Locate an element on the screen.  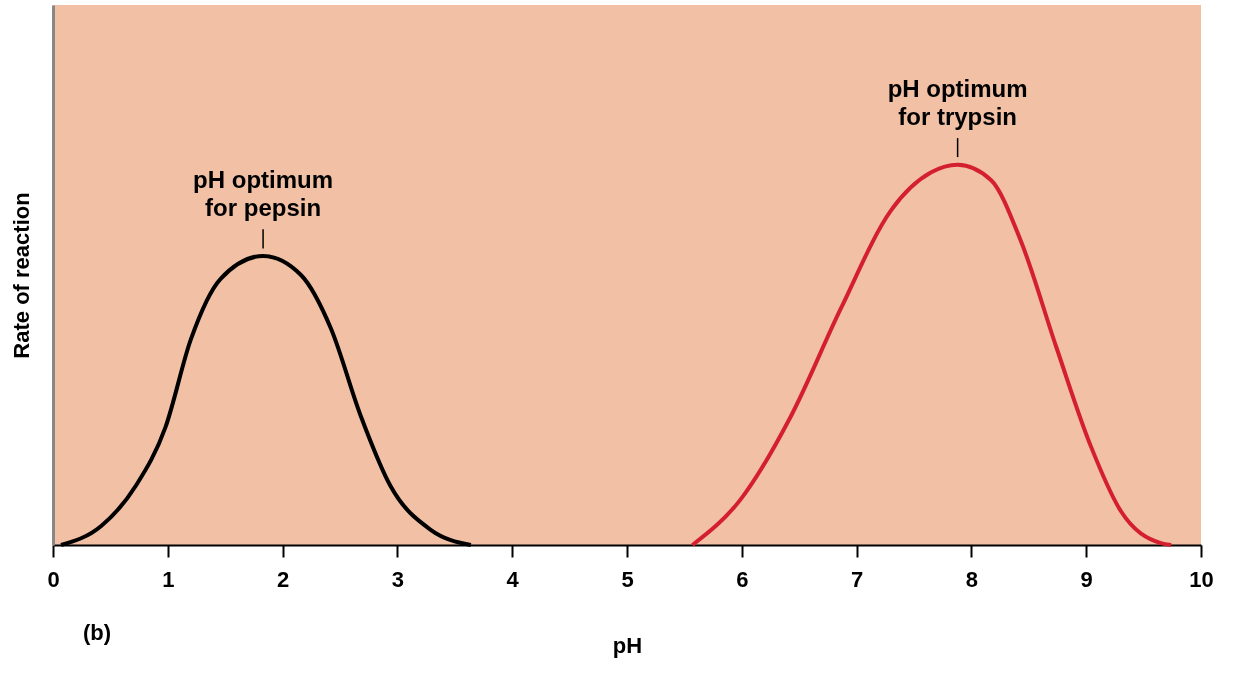
x-axis-title: pH is located at coordinates (627, 645).